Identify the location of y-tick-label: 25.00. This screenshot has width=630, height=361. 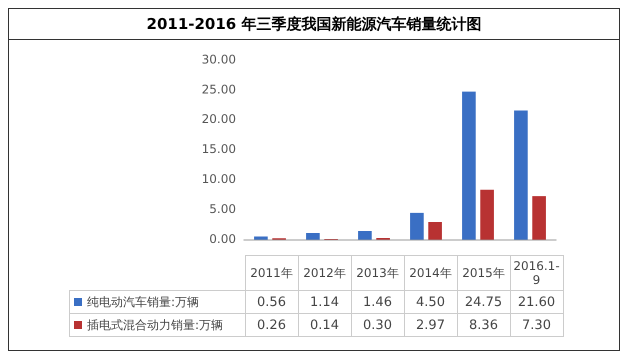
(219, 89).